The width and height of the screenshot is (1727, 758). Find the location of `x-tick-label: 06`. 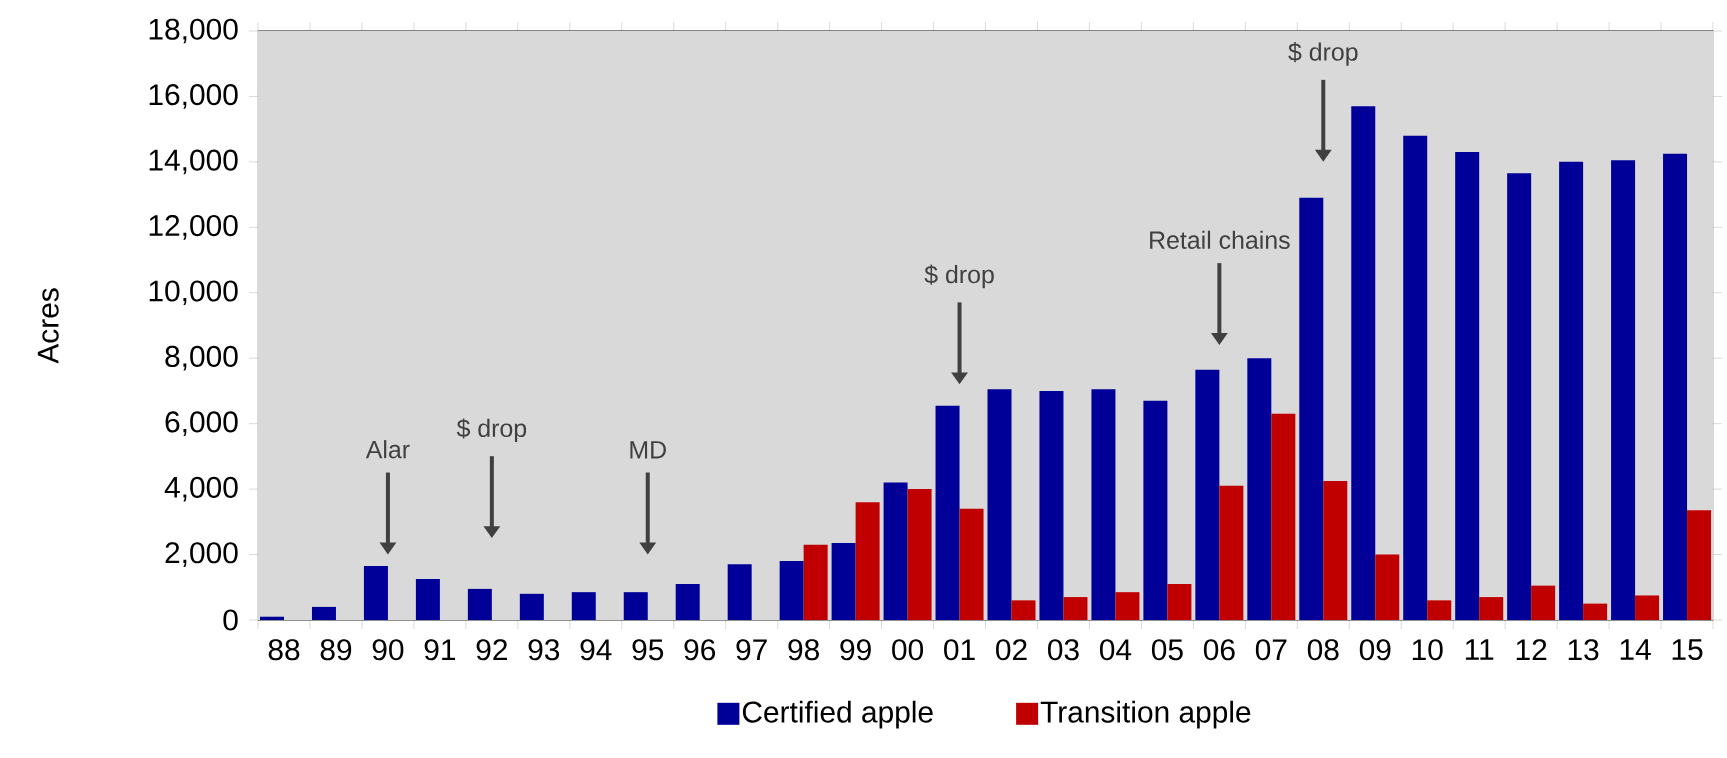

x-tick-label: 06 is located at coordinates (1219, 650).